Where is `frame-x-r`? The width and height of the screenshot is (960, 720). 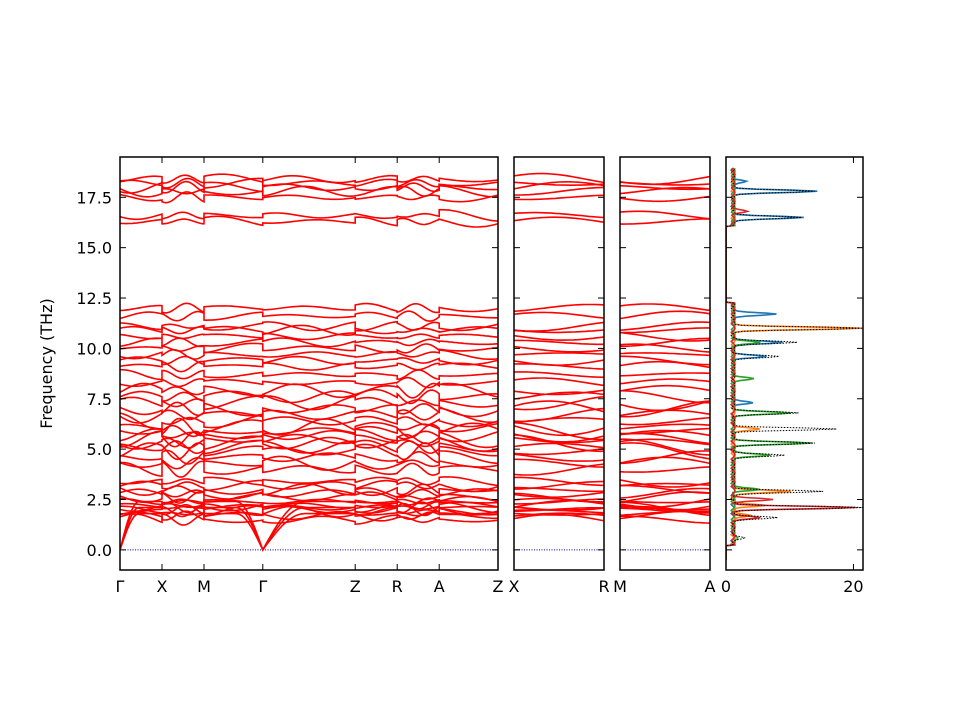 frame-x-r is located at coordinates (559, 363).